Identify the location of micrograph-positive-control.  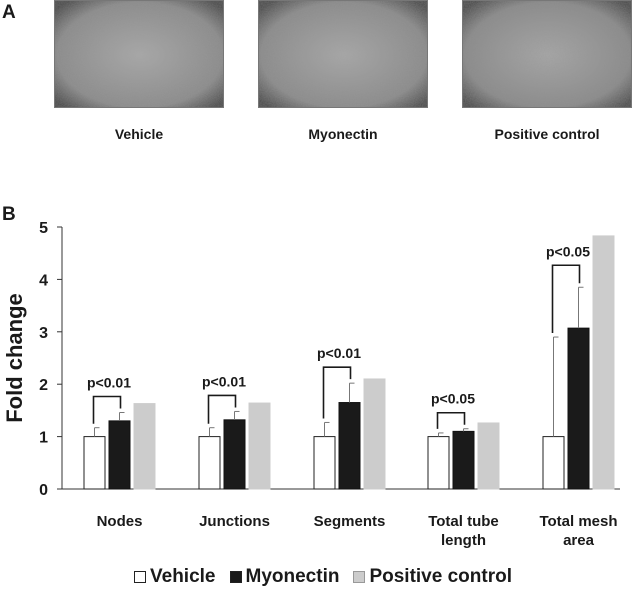
(547, 54).